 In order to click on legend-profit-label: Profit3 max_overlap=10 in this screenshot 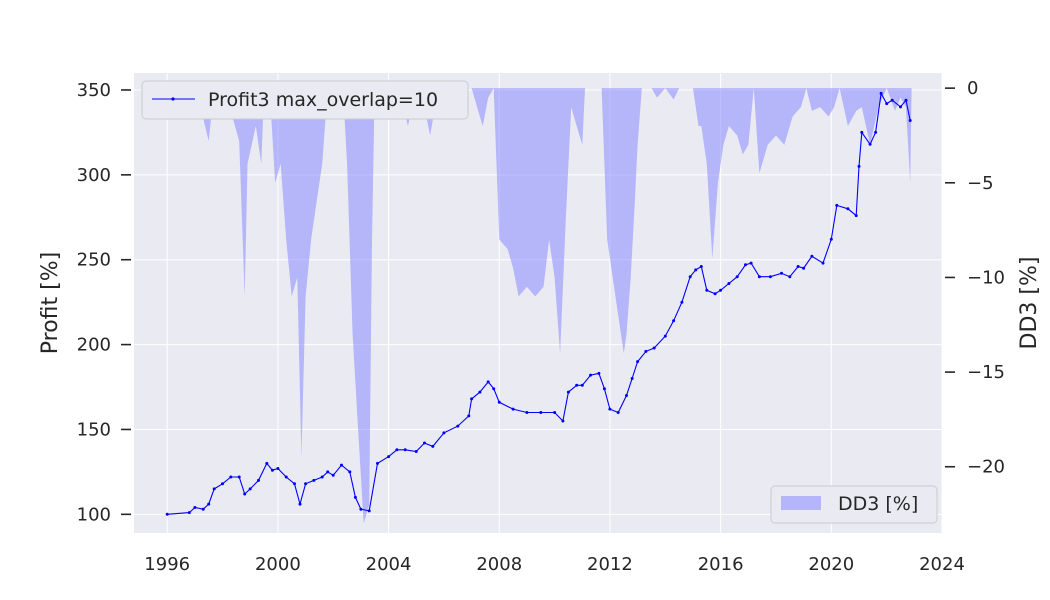, I will do `click(323, 100)`.